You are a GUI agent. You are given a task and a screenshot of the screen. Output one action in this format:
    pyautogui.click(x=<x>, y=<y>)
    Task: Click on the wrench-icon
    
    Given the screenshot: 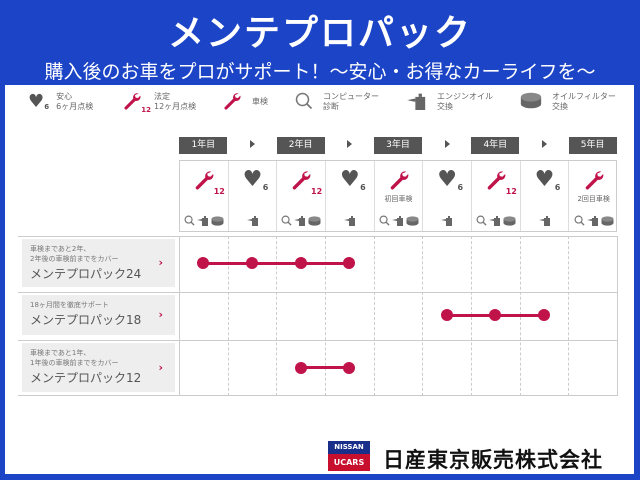 What is the action you would take?
    pyautogui.click(x=593, y=181)
    